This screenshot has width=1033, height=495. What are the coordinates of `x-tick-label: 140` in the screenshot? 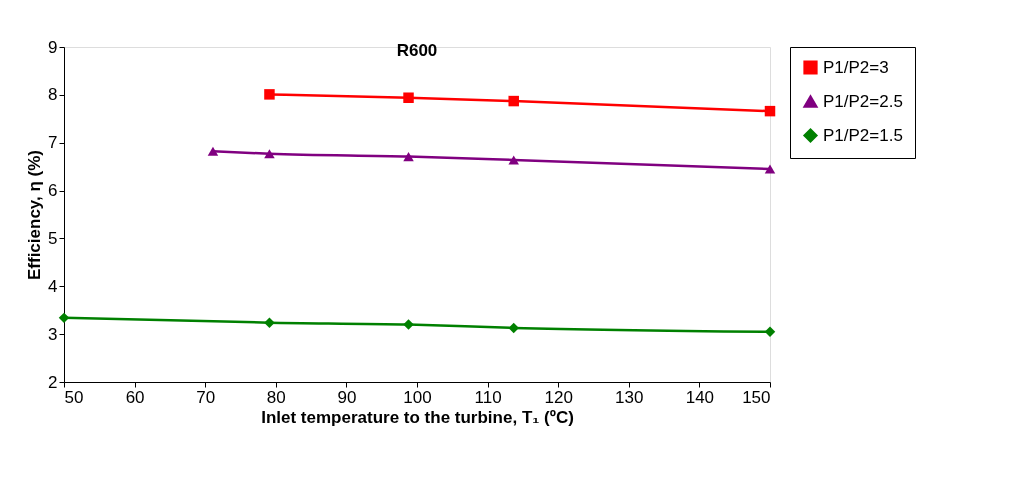 It's located at (700, 397).